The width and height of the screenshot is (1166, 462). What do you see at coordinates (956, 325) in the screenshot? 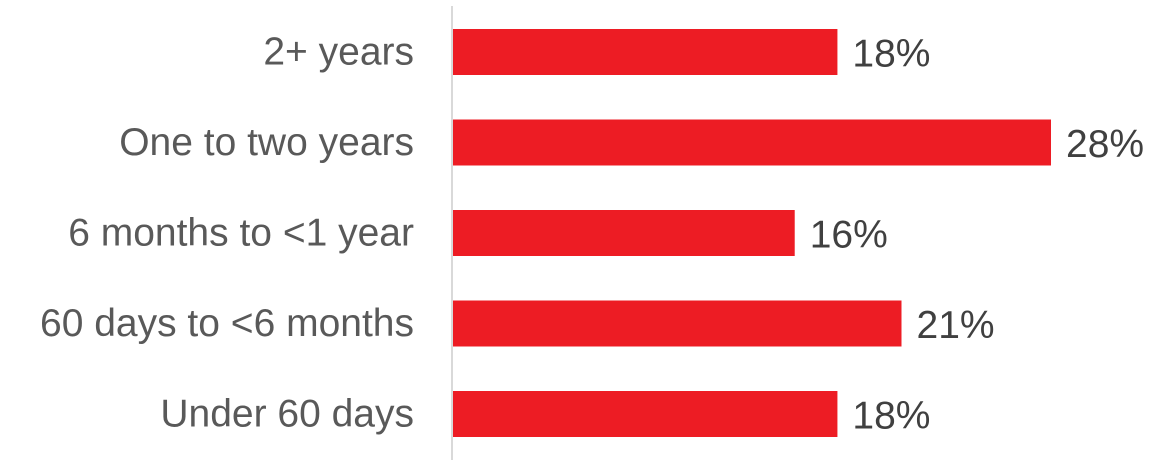
I see `value-label: 21%` at bounding box center [956, 325].